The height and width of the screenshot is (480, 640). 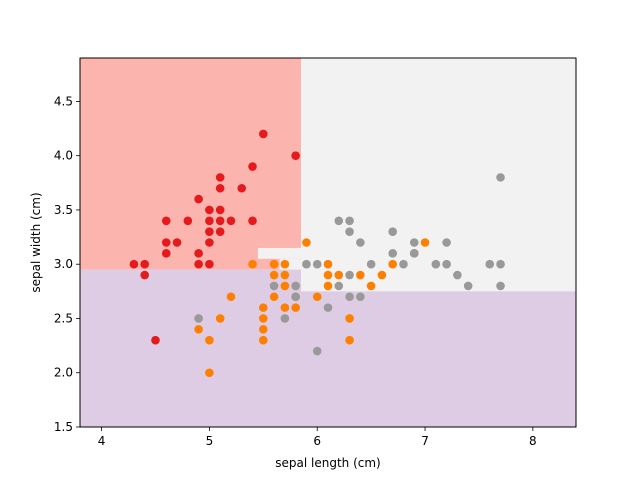 What do you see at coordinates (63, 156) in the screenshot?
I see `y-tick-label: 4.0` at bounding box center [63, 156].